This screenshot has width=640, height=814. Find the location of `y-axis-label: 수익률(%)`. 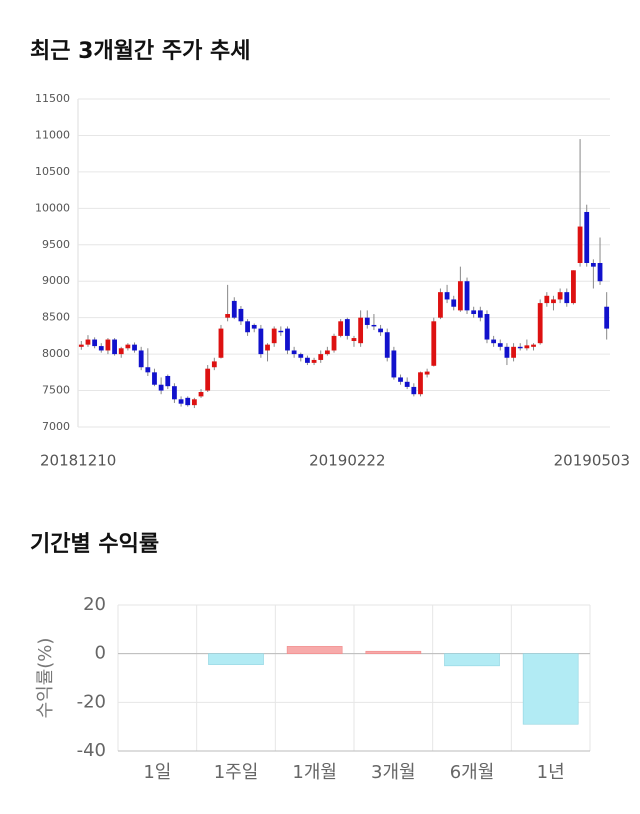

y-axis-label: 수익률(%) is located at coordinates (45, 678).